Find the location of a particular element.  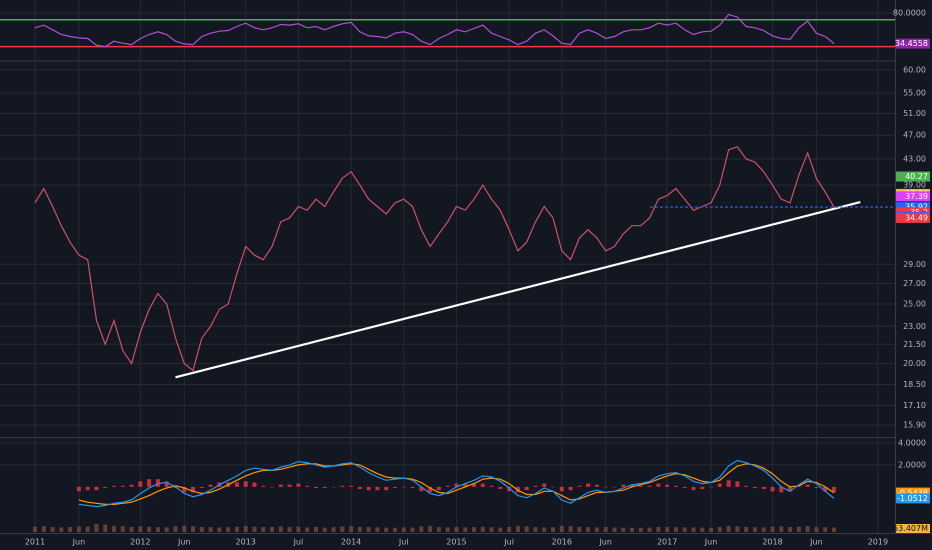

price-label: 40.27 is located at coordinates (916, 176).